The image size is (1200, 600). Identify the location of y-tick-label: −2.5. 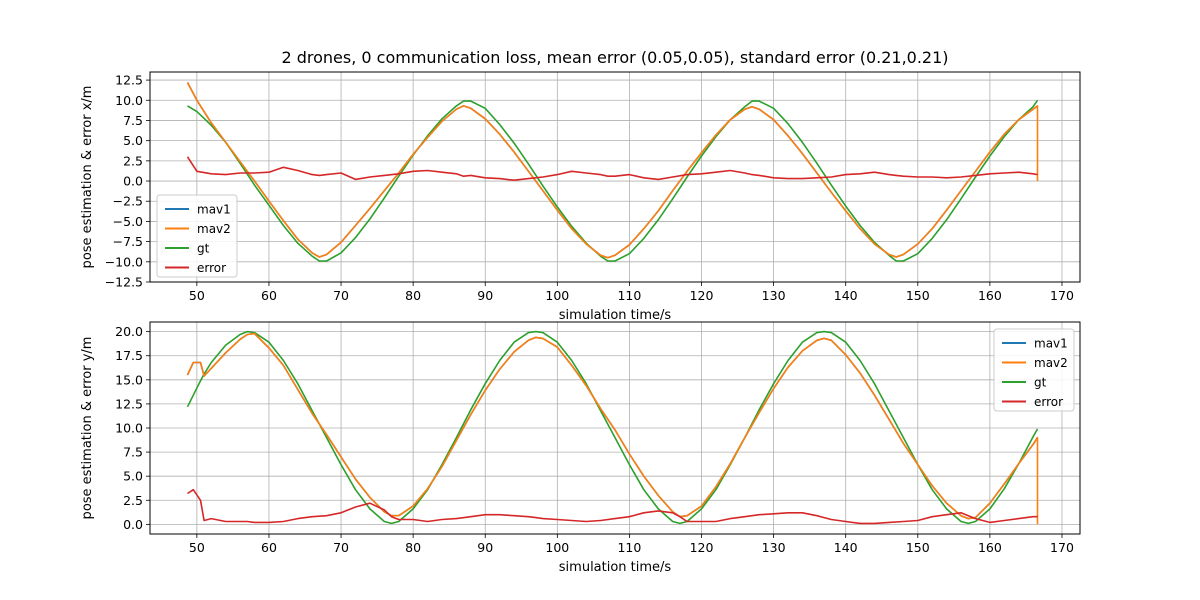
(128, 201).